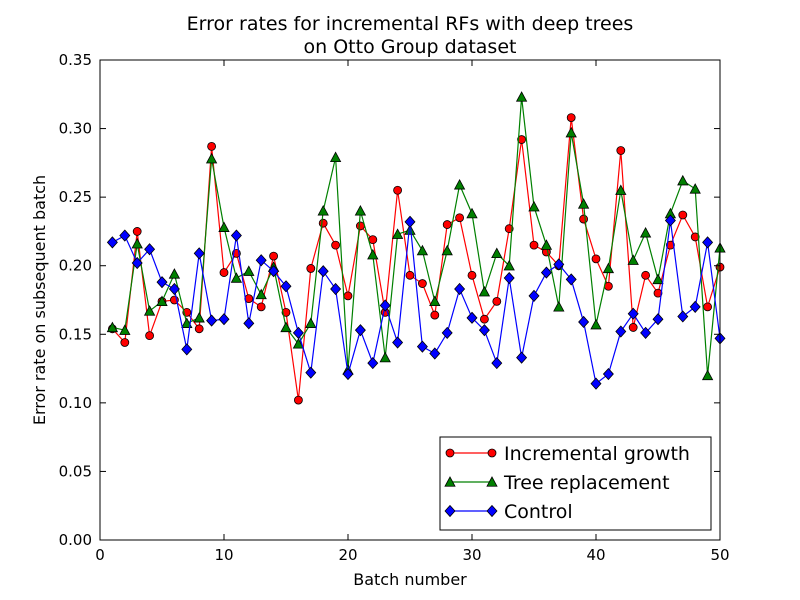  What do you see at coordinates (100, 555) in the screenshot?
I see `x-tick-label: 0` at bounding box center [100, 555].